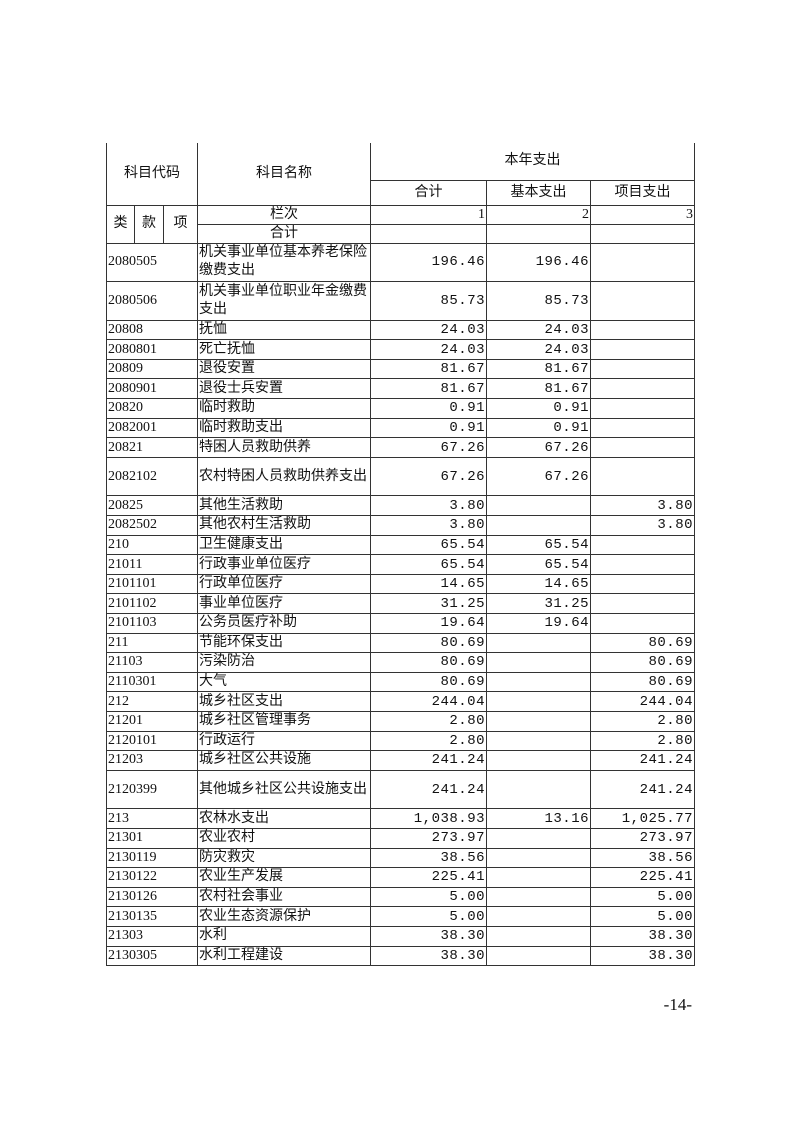 The image size is (793, 1122). What do you see at coordinates (152, 838) in the screenshot?
I see `code-cell: 21301` at bounding box center [152, 838].